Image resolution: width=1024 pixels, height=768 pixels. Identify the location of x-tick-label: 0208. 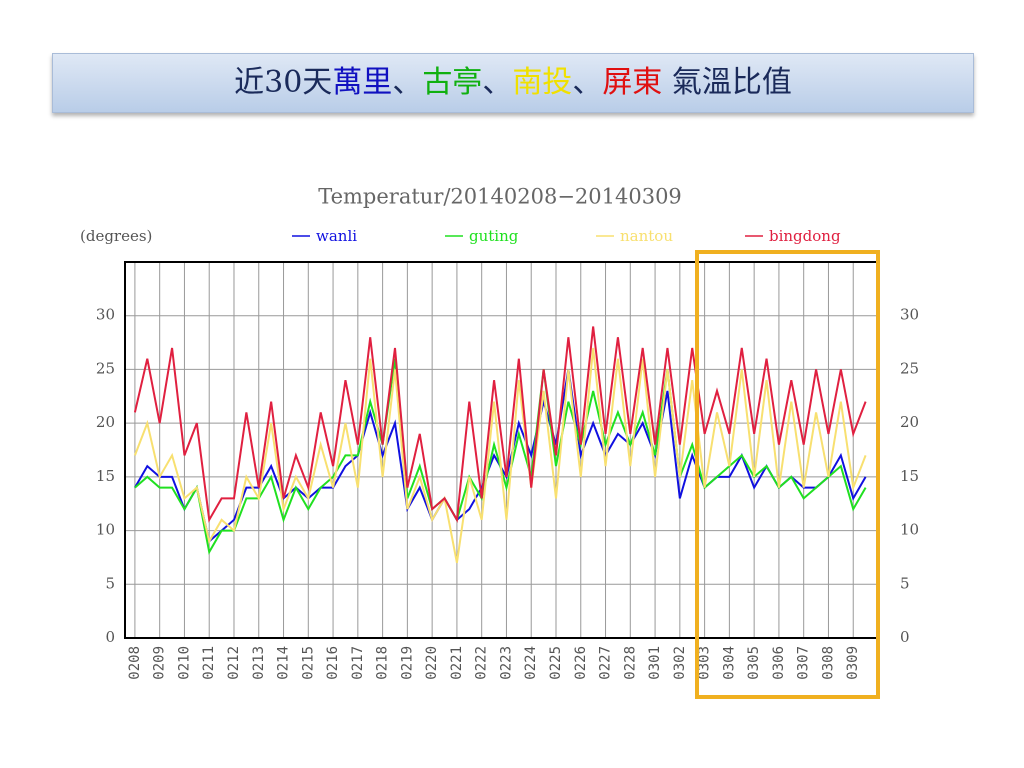
(135, 663).